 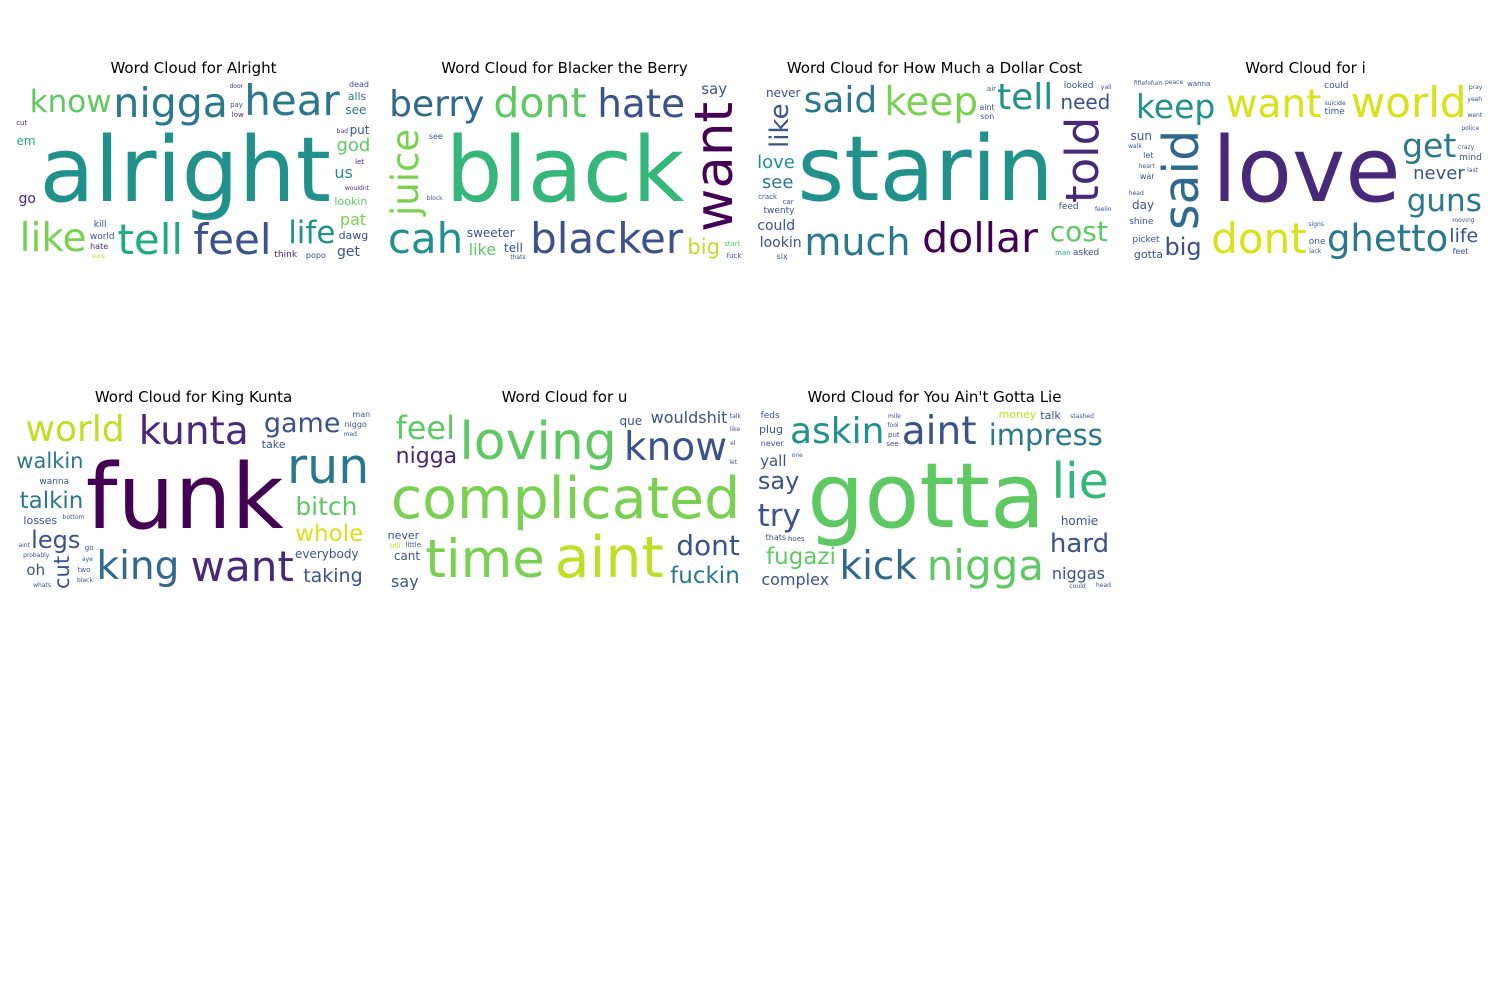 What do you see at coordinates (934, 68) in the screenshot?
I see `chart-title: Word Cloud for How Much a Dollar Cost` at bounding box center [934, 68].